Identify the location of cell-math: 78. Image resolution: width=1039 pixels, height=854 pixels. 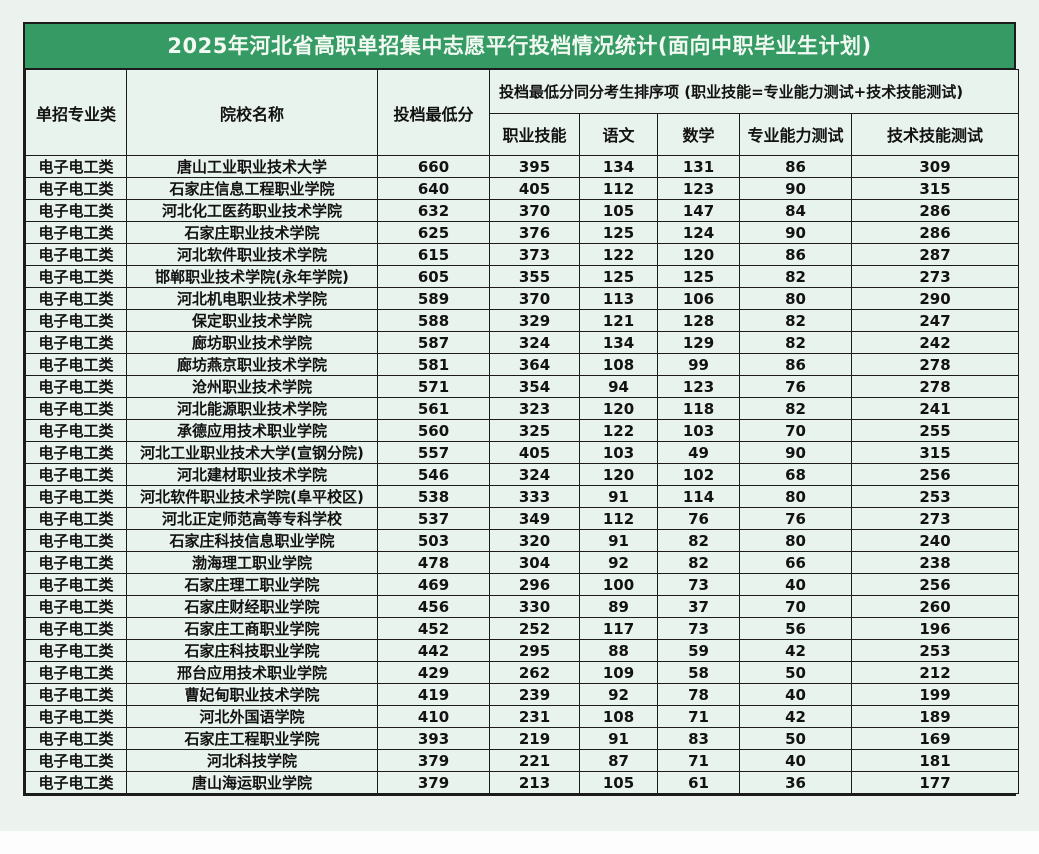
(698, 694).